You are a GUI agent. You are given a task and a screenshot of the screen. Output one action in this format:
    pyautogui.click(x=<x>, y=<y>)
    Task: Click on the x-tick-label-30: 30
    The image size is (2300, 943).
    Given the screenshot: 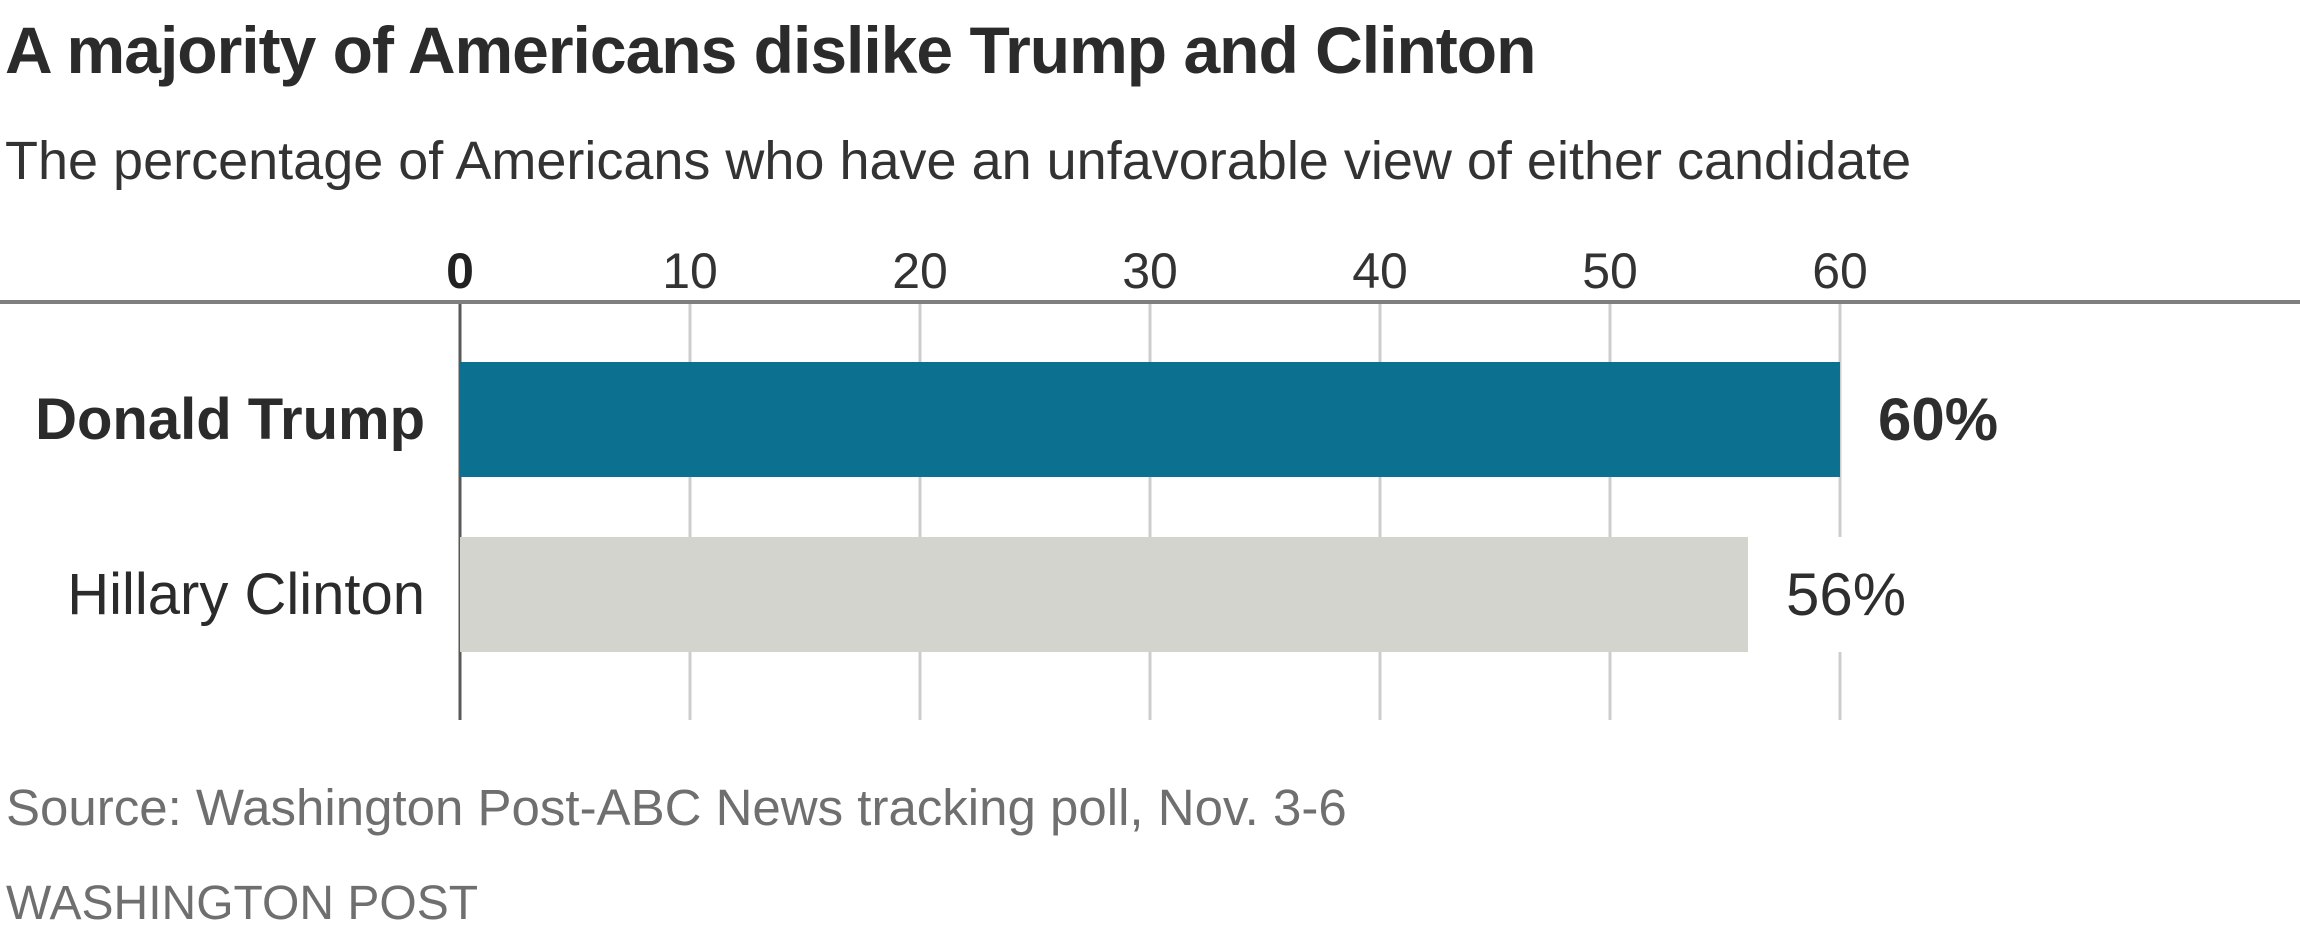 What is the action you would take?
    pyautogui.click(x=1150, y=271)
    